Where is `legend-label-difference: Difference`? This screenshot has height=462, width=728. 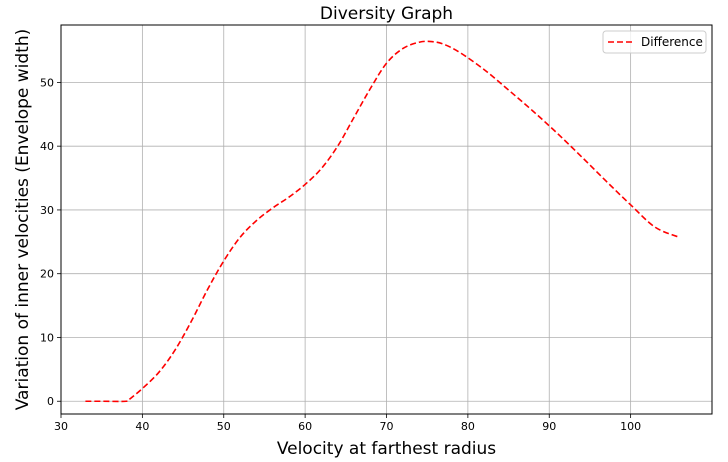 legend-label-difference: Difference is located at coordinates (672, 42).